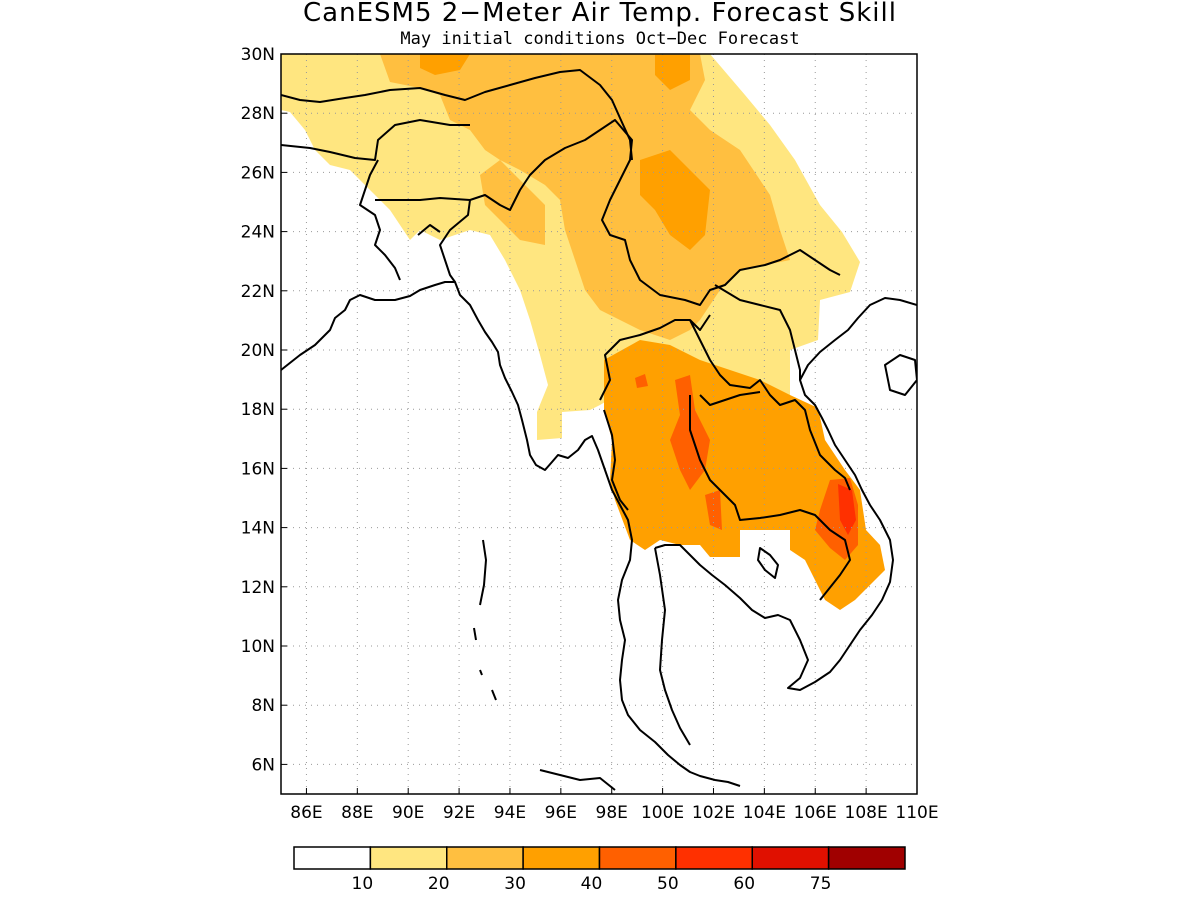 This screenshot has width=1200, height=900. What do you see at coordinates (600, 14) in the screenshot?
I see `chart-title: CanESM5 2−Meter Air Temp. Forecast Skill` at bounding box center [600, 14].